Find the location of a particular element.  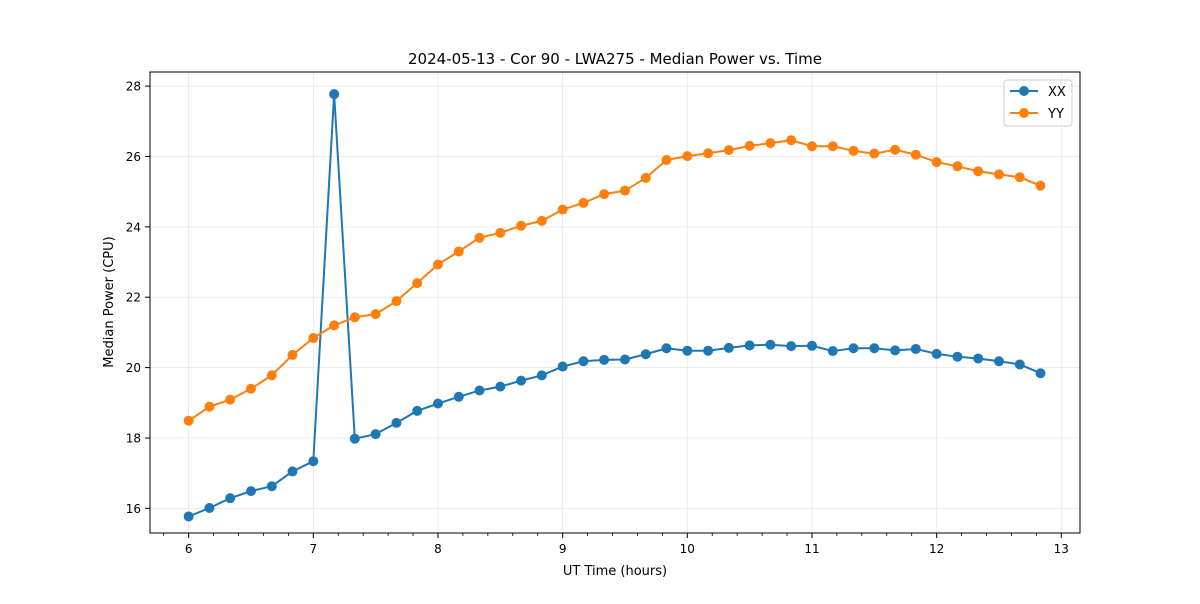

x-tick-label: 8 is located at coordinates (438, 549).